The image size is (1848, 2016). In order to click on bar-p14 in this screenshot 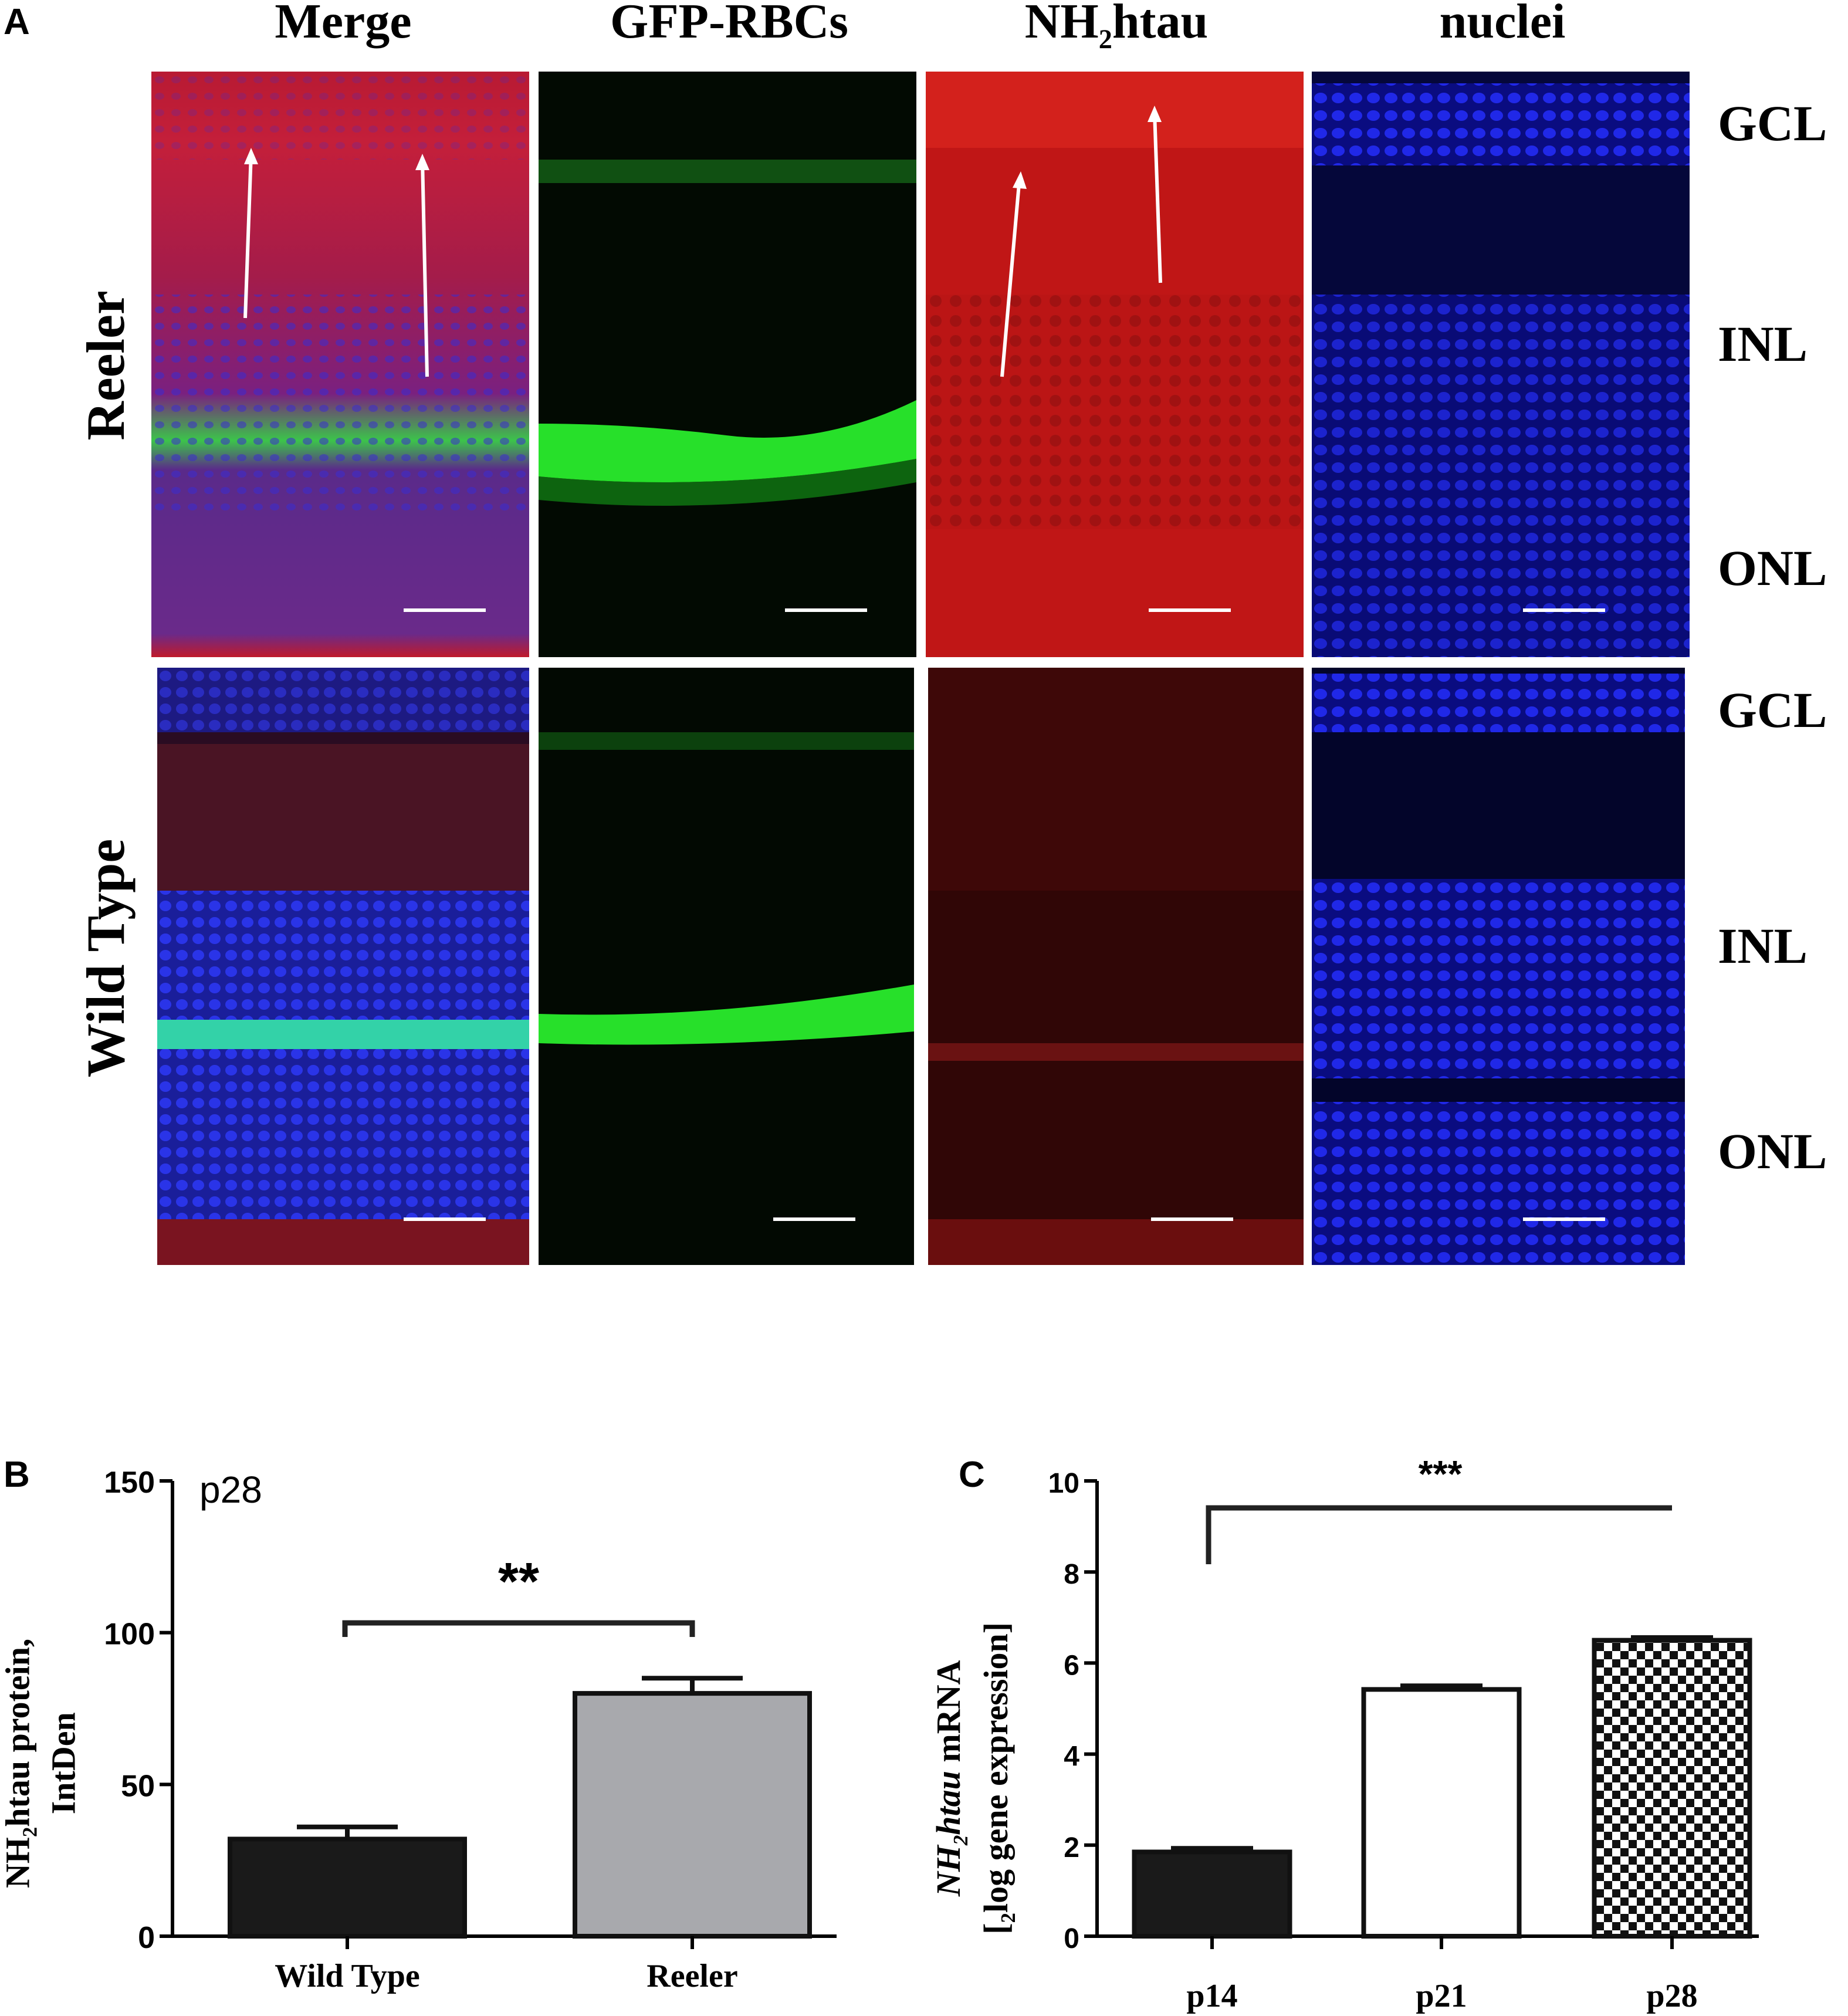, I will do `click(1212, 1894)`.